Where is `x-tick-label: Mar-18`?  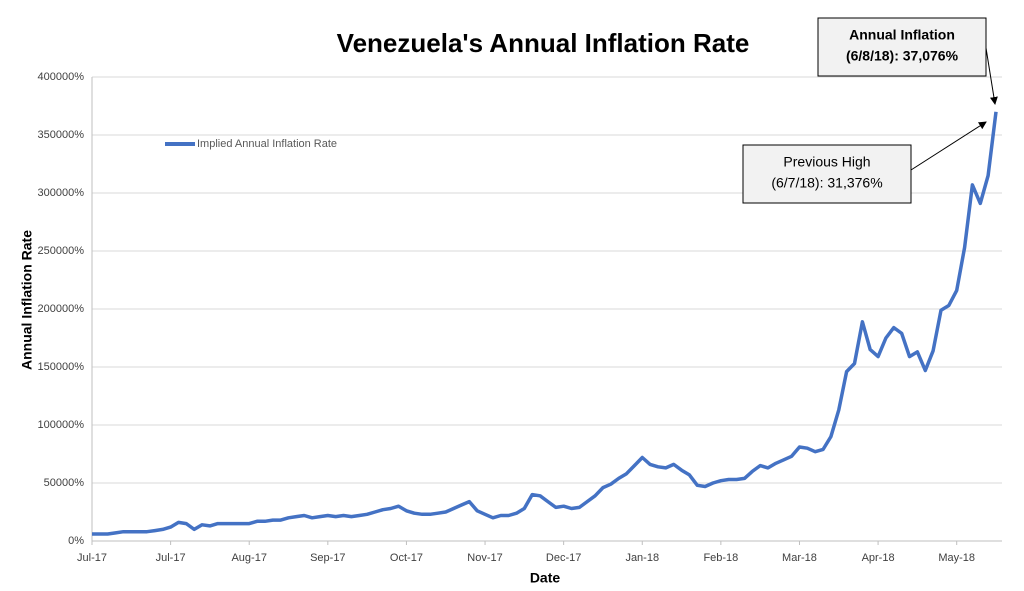
x-tick-label: Mar-18 is located at coordinates (799, 558).